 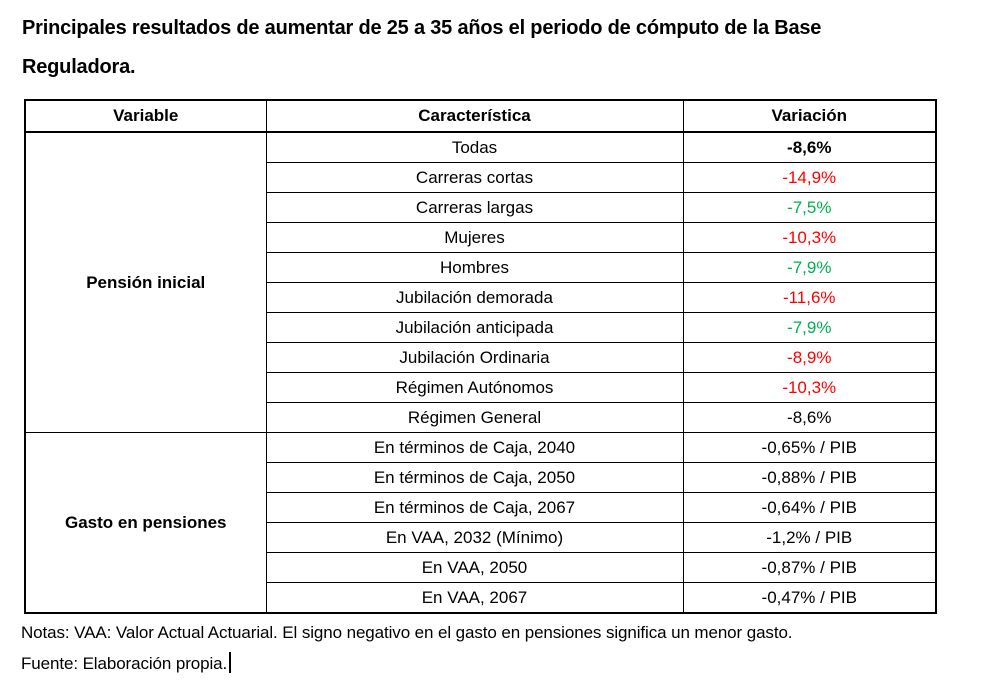 What do you see at coordinates (474, 567) in the screenshot?
I see `caracteristica-cell: En VAA, 2050` at bounding box center [474, 567].